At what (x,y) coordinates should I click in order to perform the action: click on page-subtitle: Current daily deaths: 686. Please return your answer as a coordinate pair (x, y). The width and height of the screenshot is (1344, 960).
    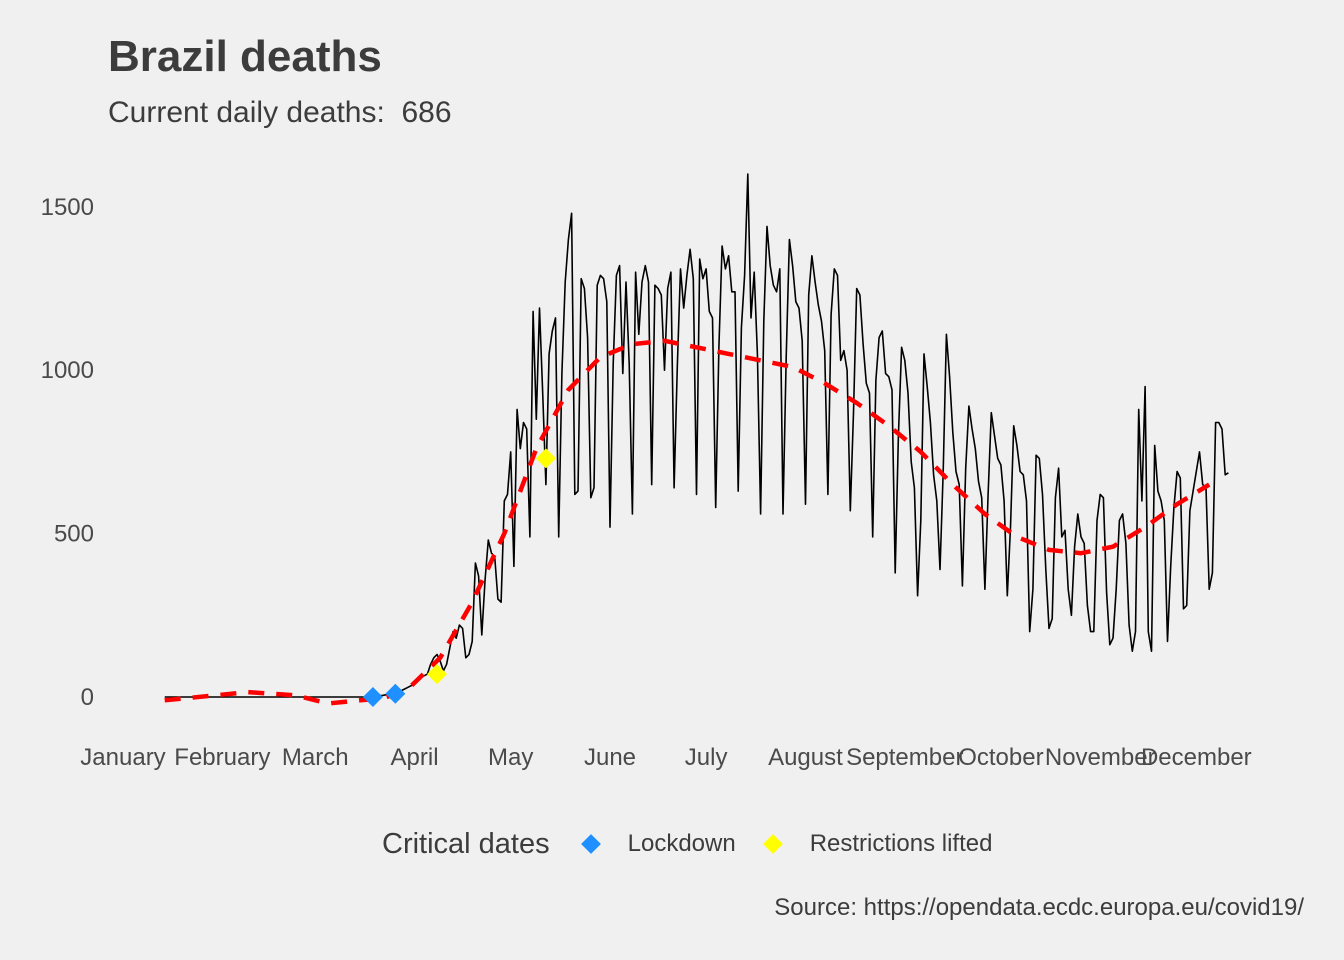
    Looking at the image, I should click on (280, 113).